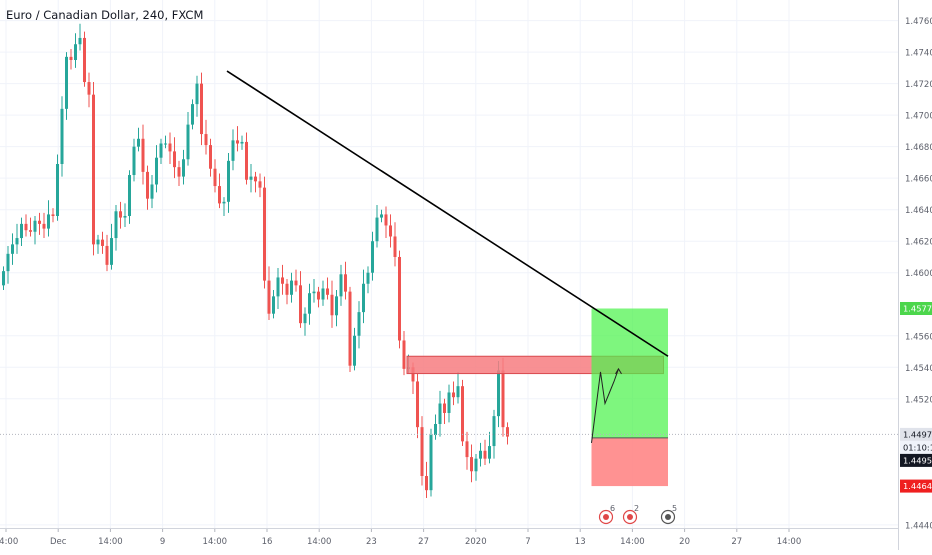 The width and height of the screenshot is (932, 555). Describe the element at coordinates (527, 542) in the screenshot. I see `x-tick-label: 7` at that location.